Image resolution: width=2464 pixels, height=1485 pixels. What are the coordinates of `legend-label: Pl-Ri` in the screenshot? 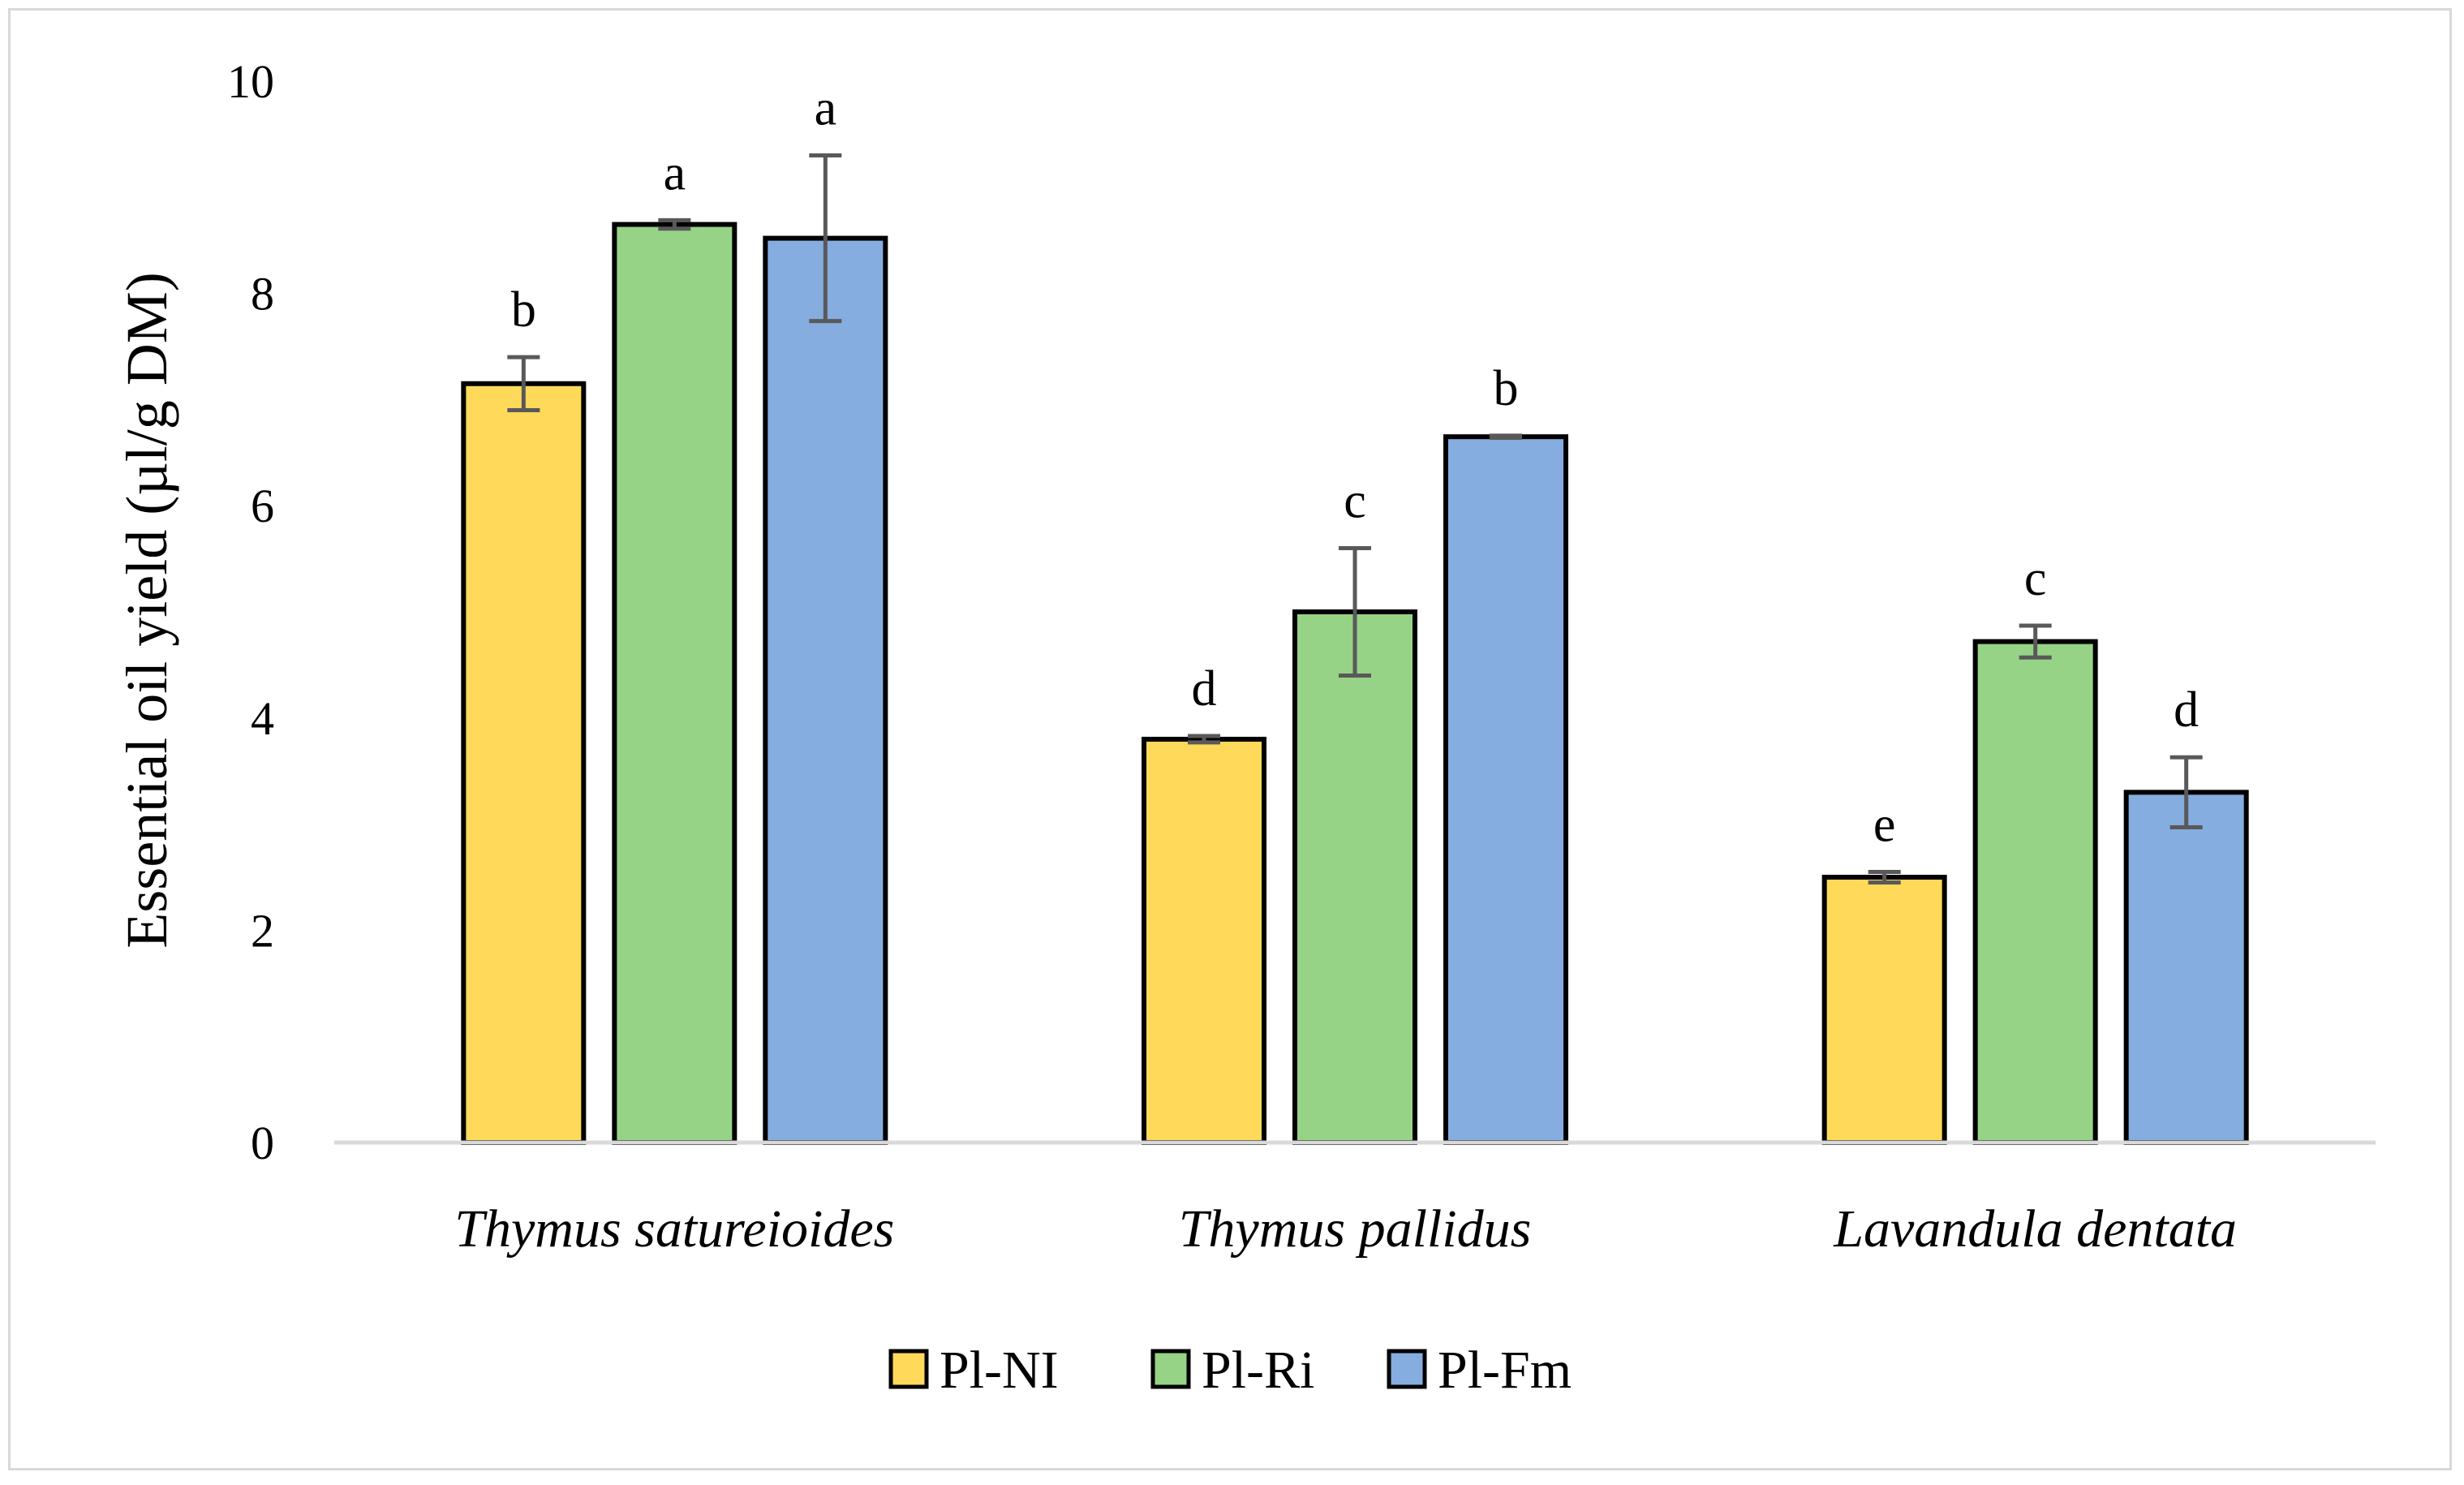 It's located at (1258, 1370).